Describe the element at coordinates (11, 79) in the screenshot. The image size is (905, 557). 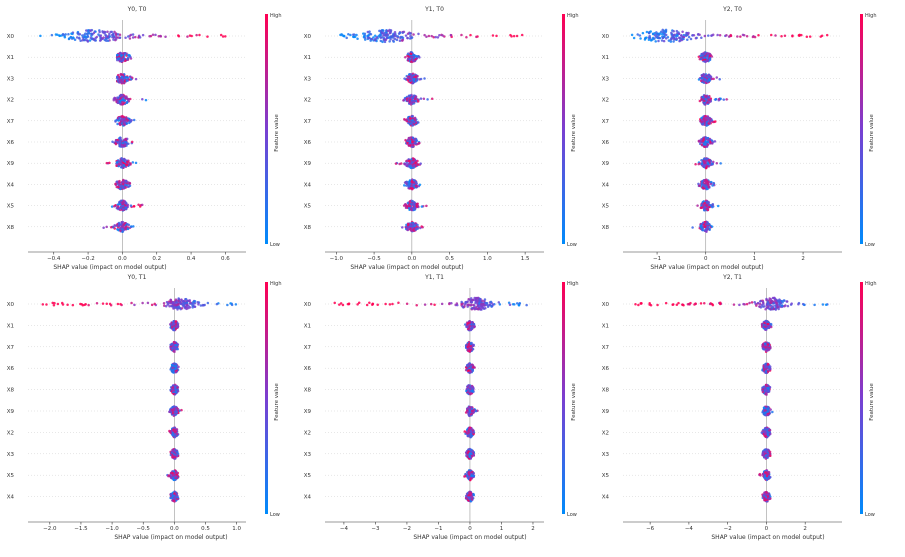
I see `feature-label: X3` at that location.